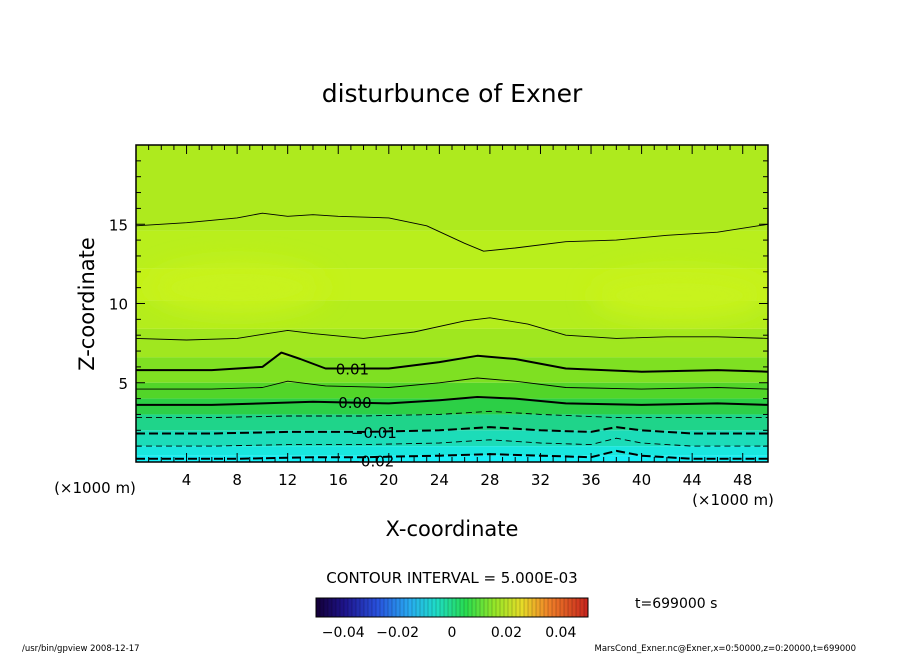  Describe the element at coordinates (123, 384) in the screenshot. I see `y-tick-label: 5` at that location.